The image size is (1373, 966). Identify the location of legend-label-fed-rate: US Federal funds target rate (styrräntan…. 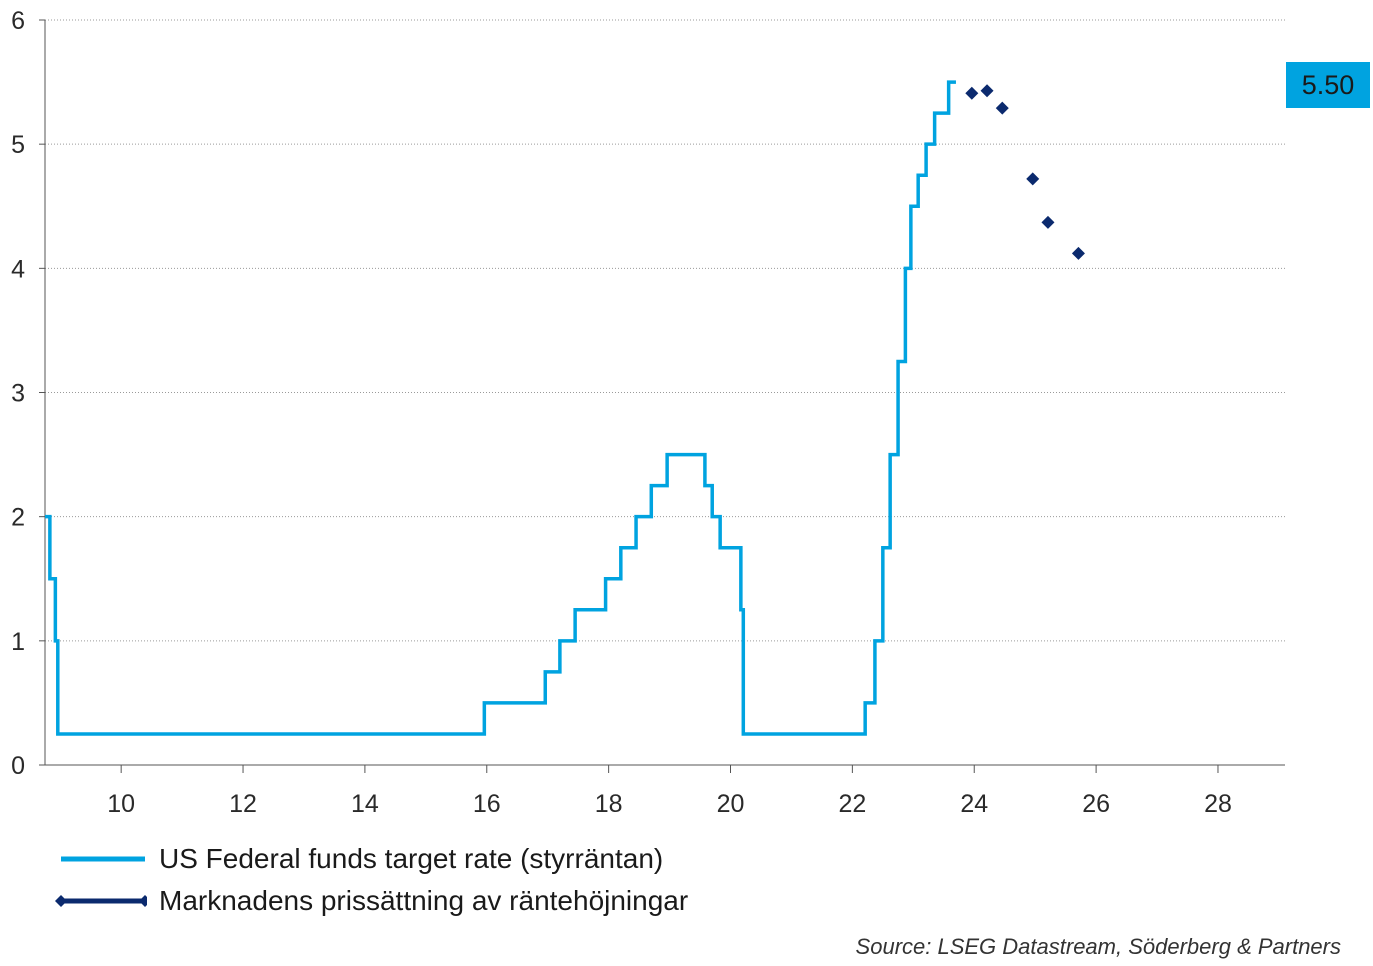
(411, 858).